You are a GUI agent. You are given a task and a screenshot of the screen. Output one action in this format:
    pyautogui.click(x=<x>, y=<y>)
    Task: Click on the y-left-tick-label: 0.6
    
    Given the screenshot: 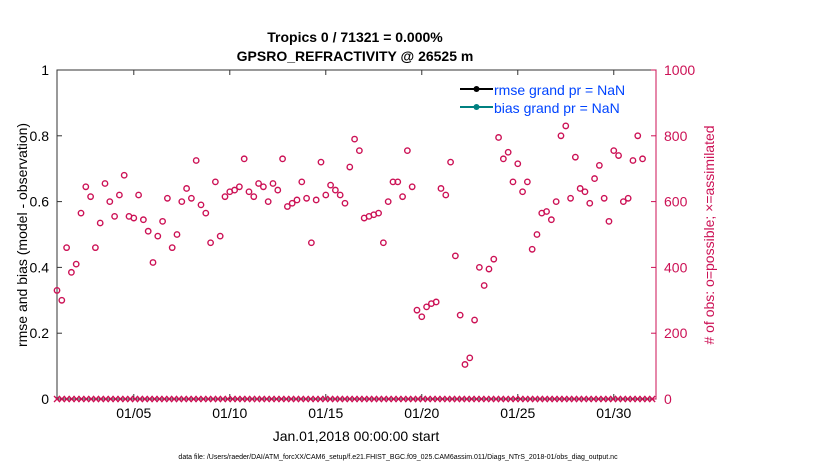 What is the action you would take?
    pyautogui.click(x=40, y=202)
    